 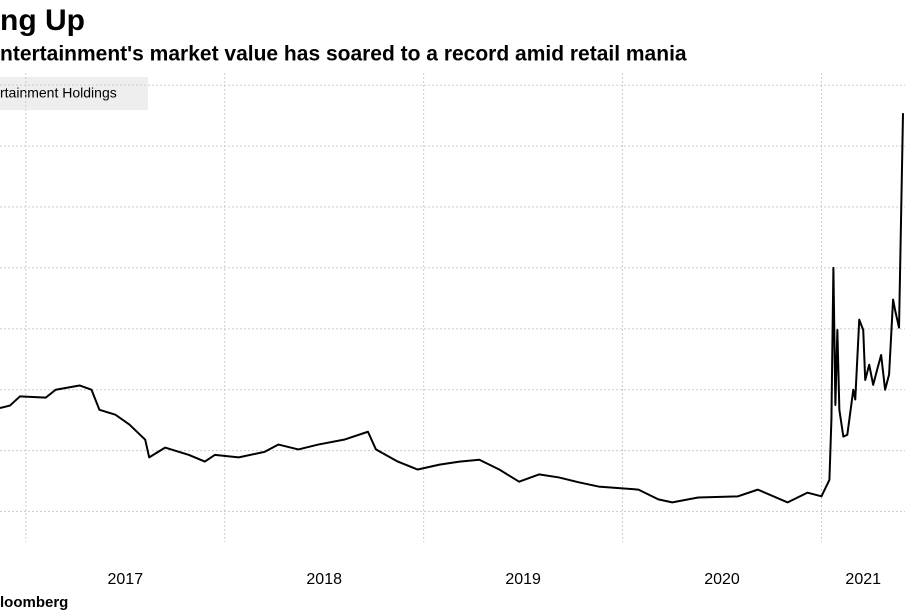 I want to click on x-tick-label: 2021, so click(x=863, y=579).